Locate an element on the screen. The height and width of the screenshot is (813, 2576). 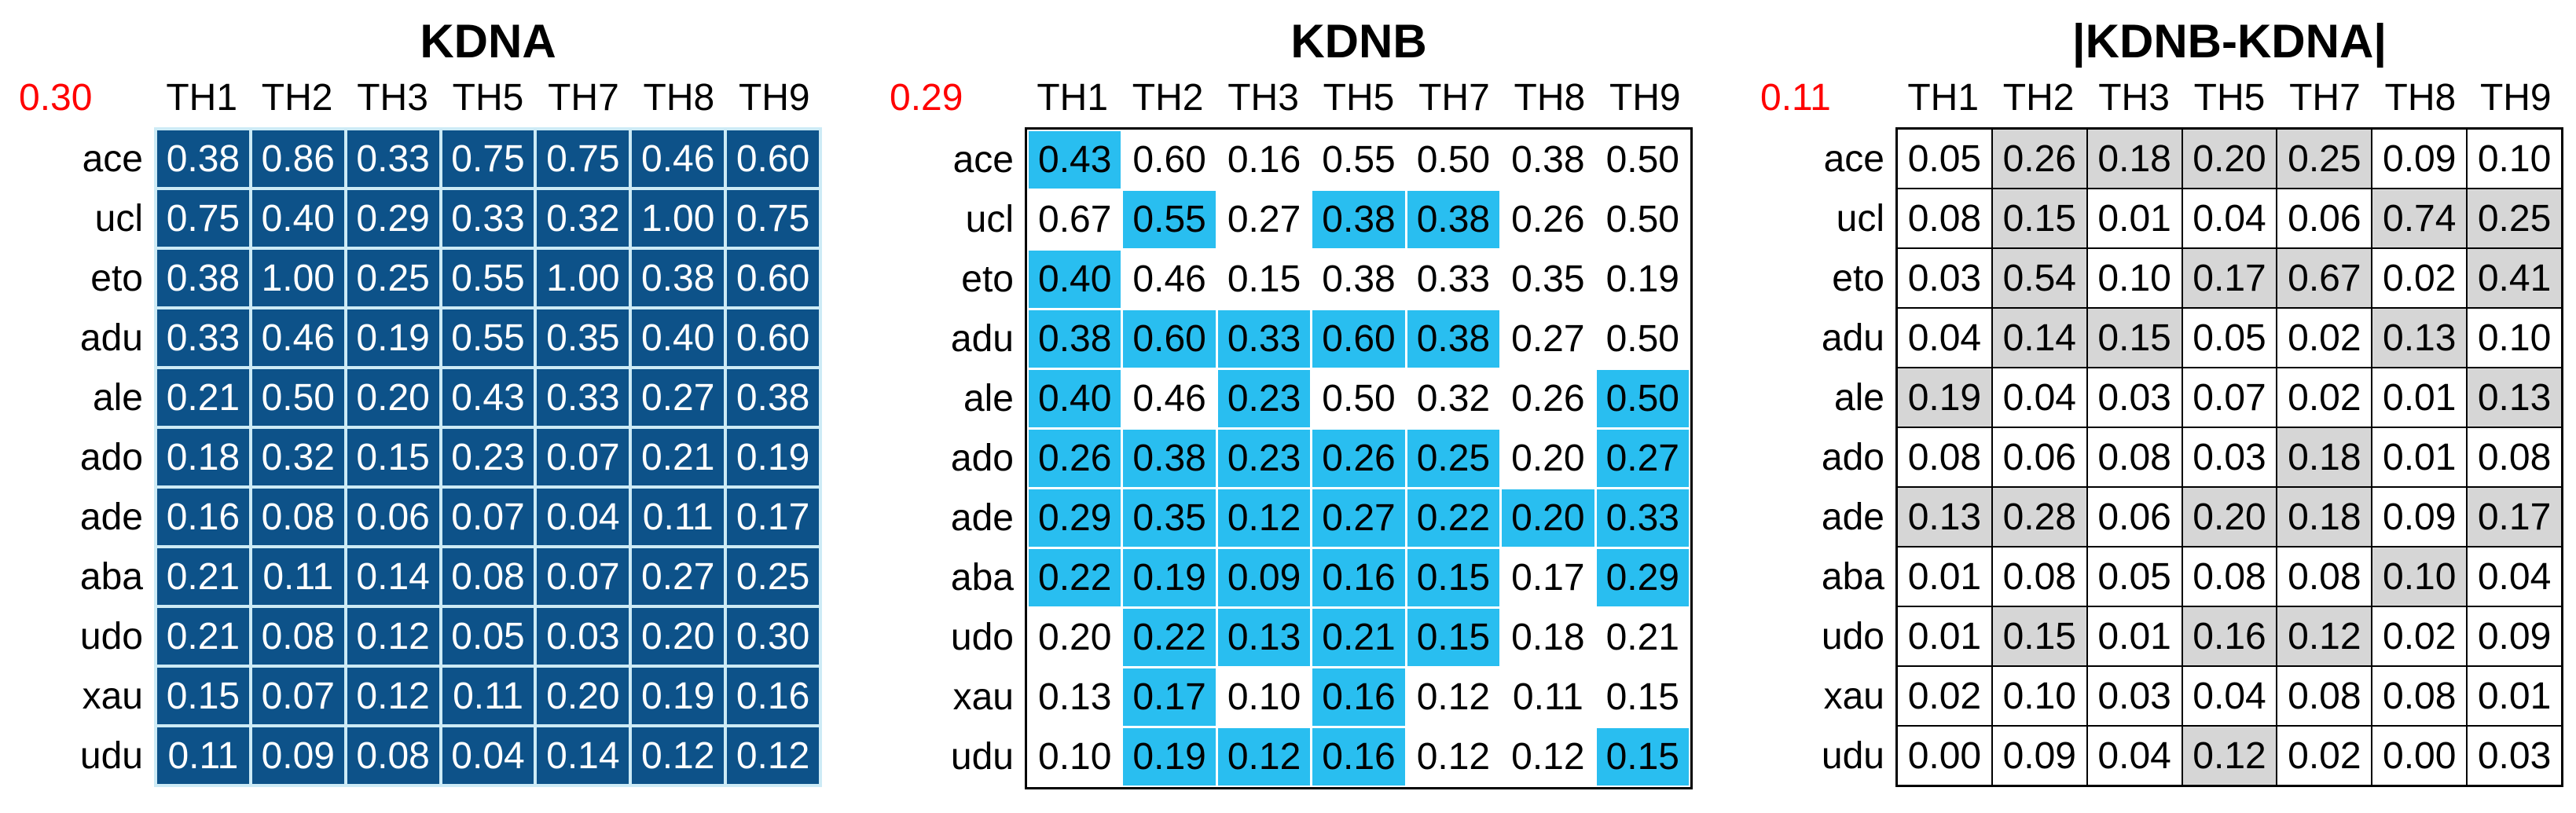
cell-eto-th8: 0.35 is located at coordinates (1548, 279).